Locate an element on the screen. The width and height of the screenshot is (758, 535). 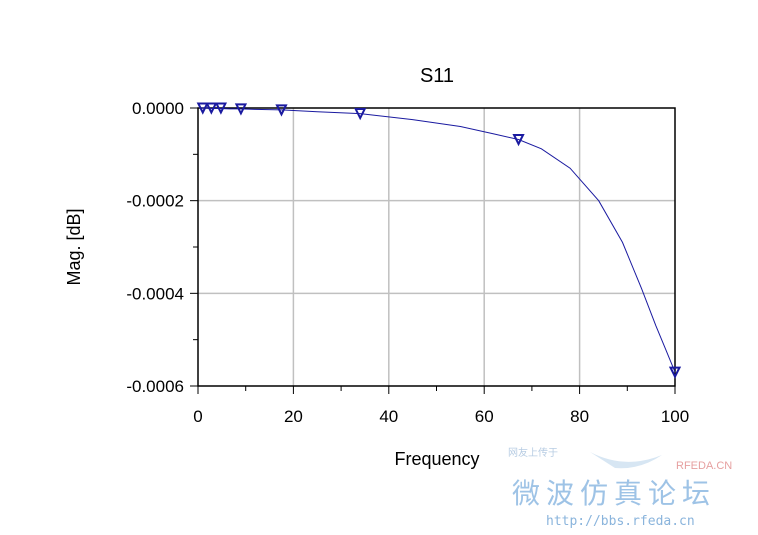
x-tick-label: 80 is located at coordinates (579, 416).